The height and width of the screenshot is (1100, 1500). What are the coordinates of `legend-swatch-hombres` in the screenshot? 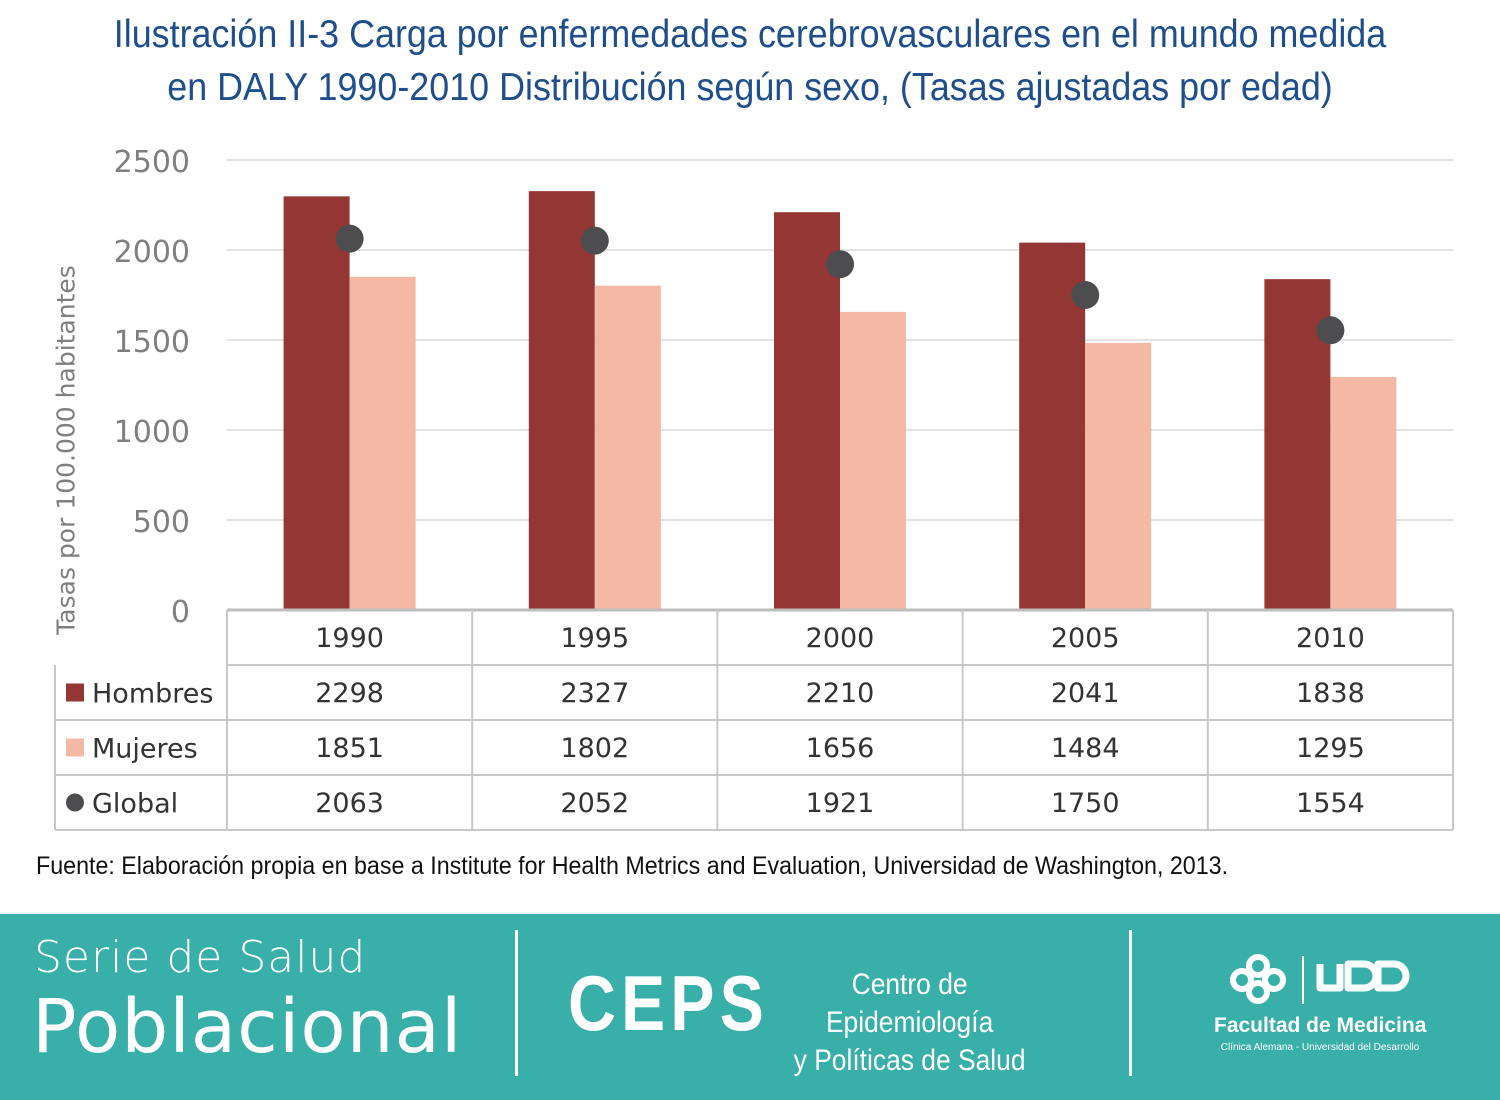 It's located at (75, 692).